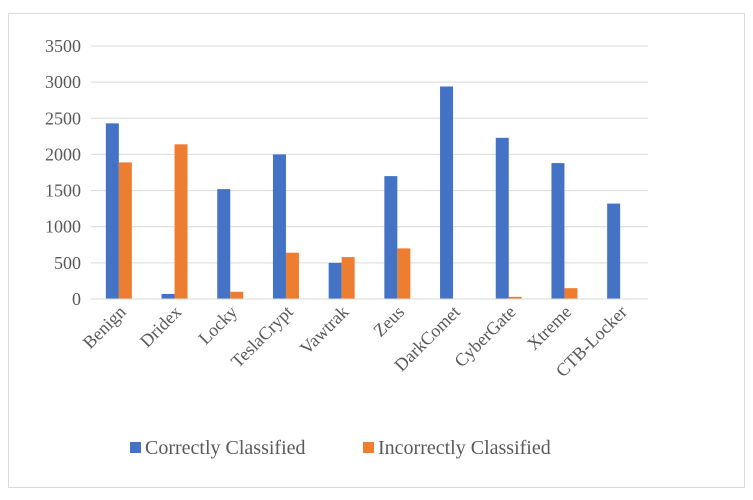 The image size is (753, 500). I want to click on legend-item-correctly-classified: Correctly Classified, so click(218, 448).